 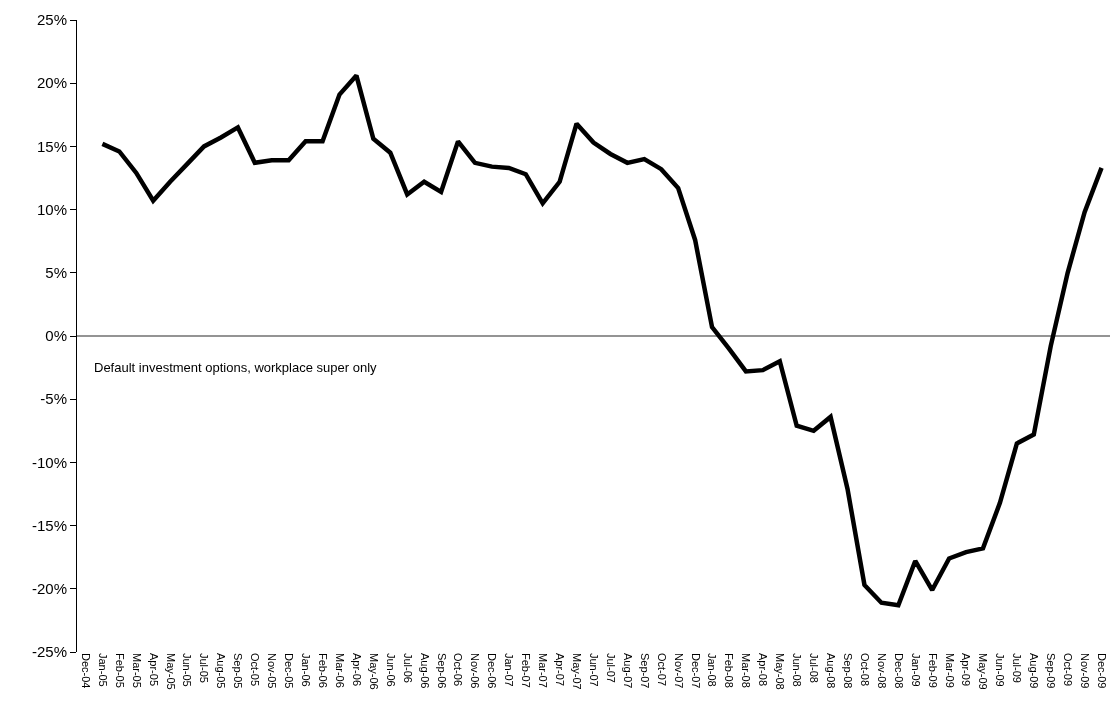 What do you see at coordinates (560, 670) in the screenshot?
I see `x-tick-label: Apr-07` at bounding box center [560, 670].